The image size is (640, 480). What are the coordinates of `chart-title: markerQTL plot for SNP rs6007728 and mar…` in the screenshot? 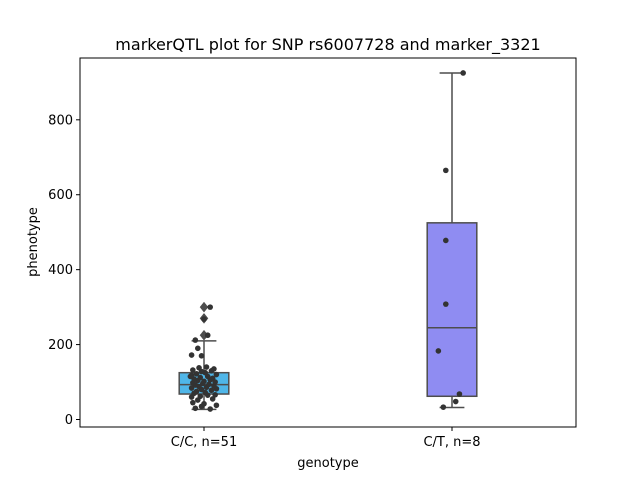 It's located at (327, 45).